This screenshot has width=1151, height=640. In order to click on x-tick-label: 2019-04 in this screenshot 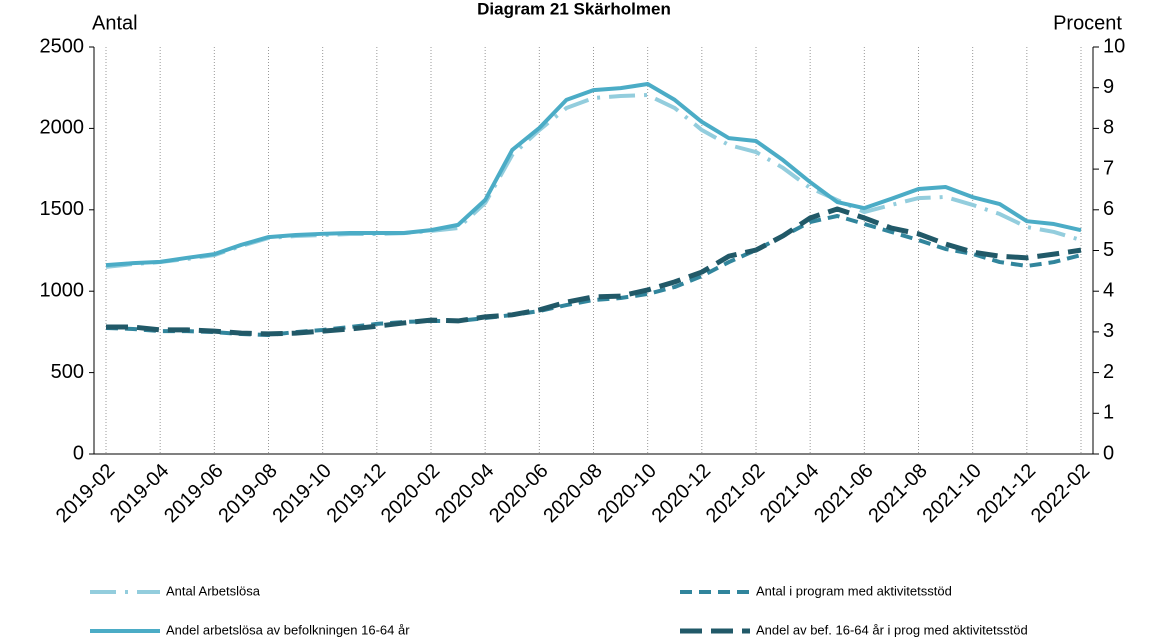, I will do `click(139, 493)`.